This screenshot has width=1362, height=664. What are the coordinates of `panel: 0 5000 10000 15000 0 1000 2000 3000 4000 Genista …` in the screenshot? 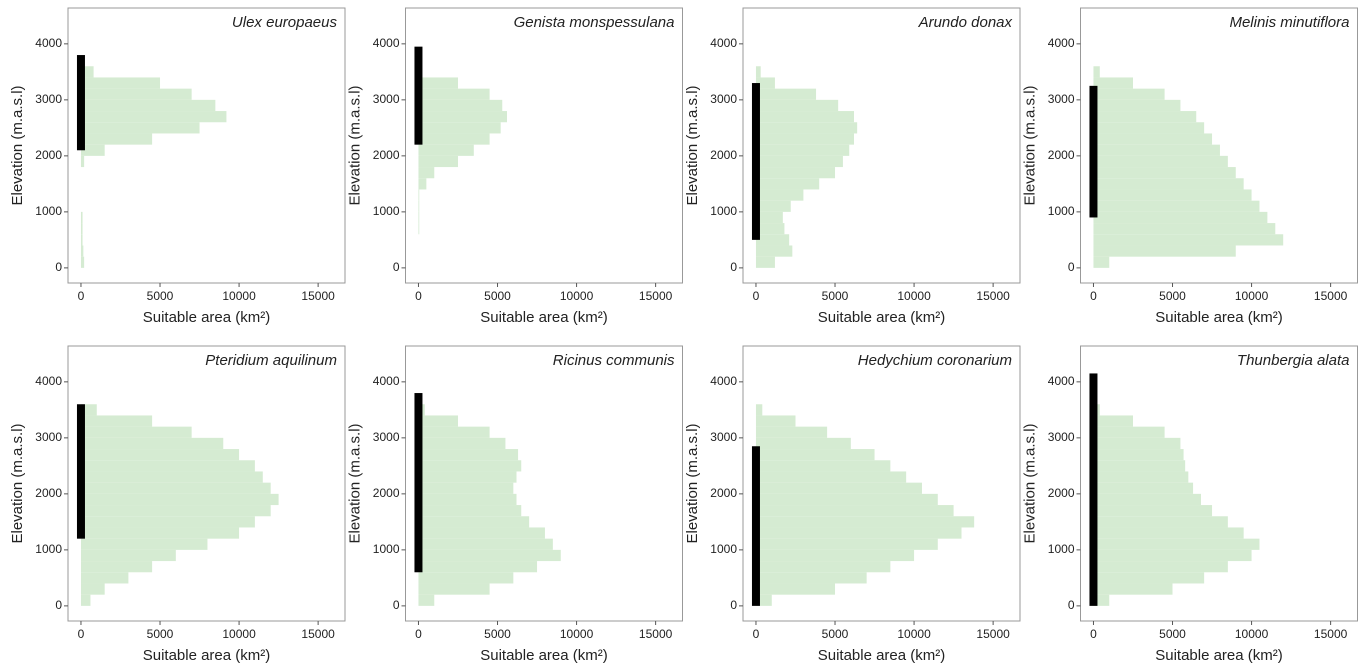 It's located at (514, 166).